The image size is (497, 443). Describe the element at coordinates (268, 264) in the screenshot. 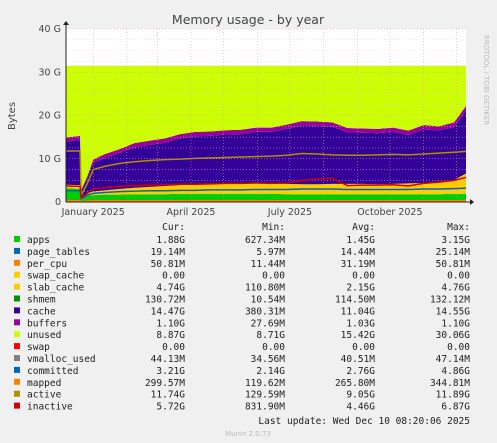

I see `legend-per_cpu-min: 11.44M` at that location.